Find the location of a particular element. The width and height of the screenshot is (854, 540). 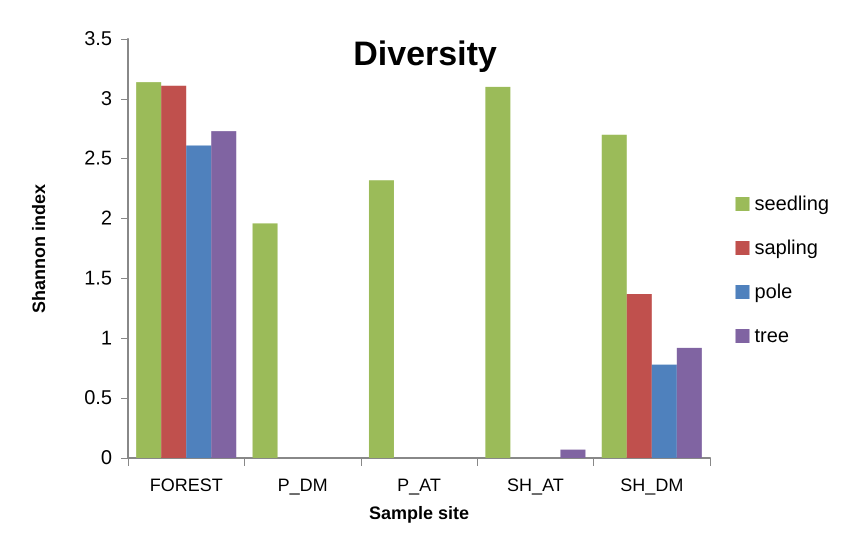

y-tick-label: 2.5 is located at coordinates (98, 159).